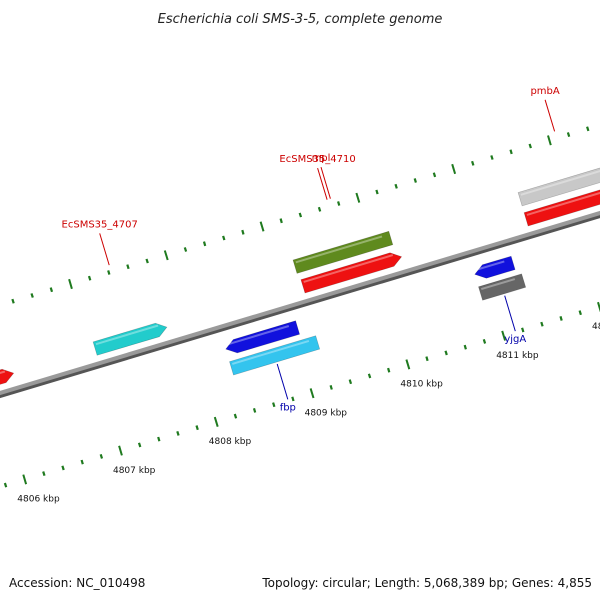  I want to click on gene-label-yjga: yjgA, so click(515, 339).